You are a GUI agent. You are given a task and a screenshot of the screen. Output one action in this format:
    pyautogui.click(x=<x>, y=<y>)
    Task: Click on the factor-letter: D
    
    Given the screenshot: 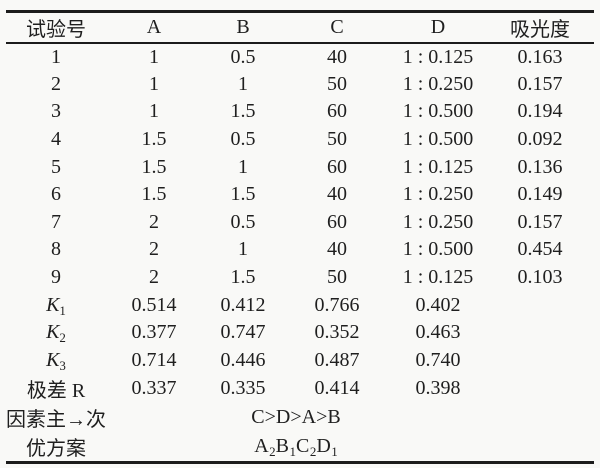 What is the action you would take?
    pyautogui.click(x=324, y=446)
    